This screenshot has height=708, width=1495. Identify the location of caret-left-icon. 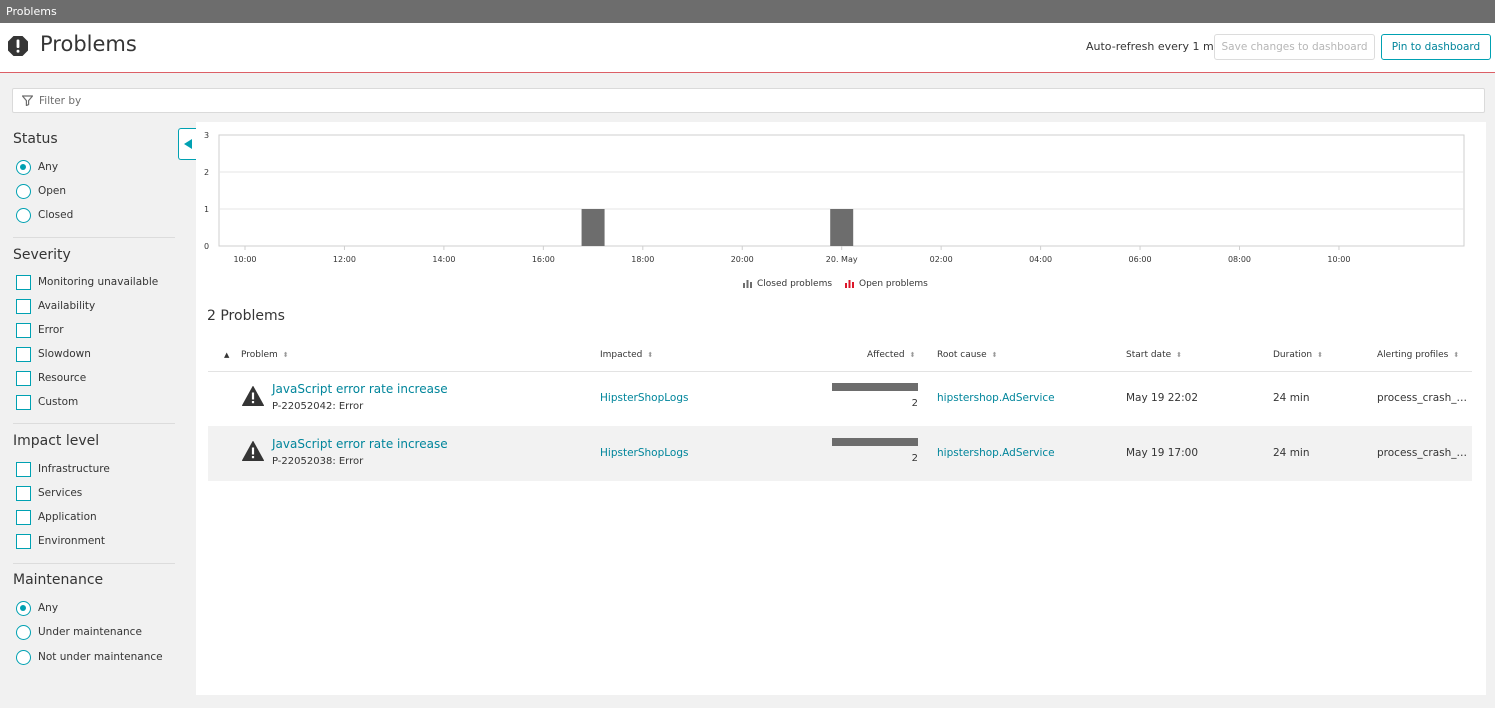
(188, 144).